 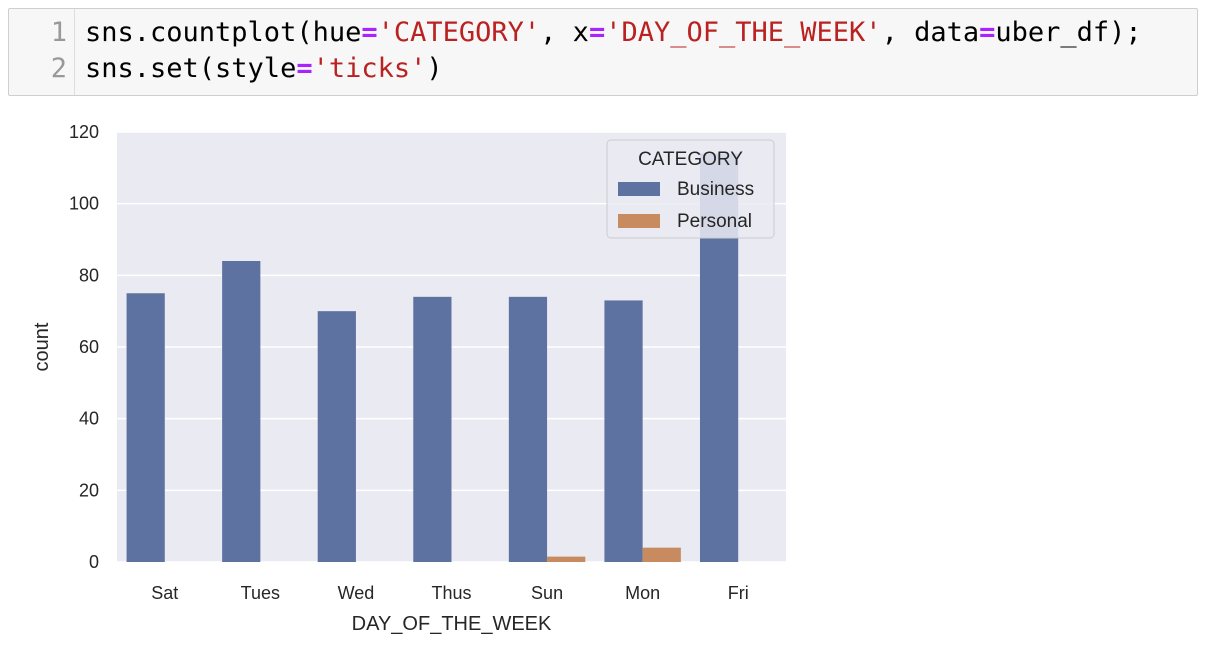 What do you see at coordinates (164, 593) in the screenshot?
I see `x-tick-label: Sat` at bounding box center [164, 593].